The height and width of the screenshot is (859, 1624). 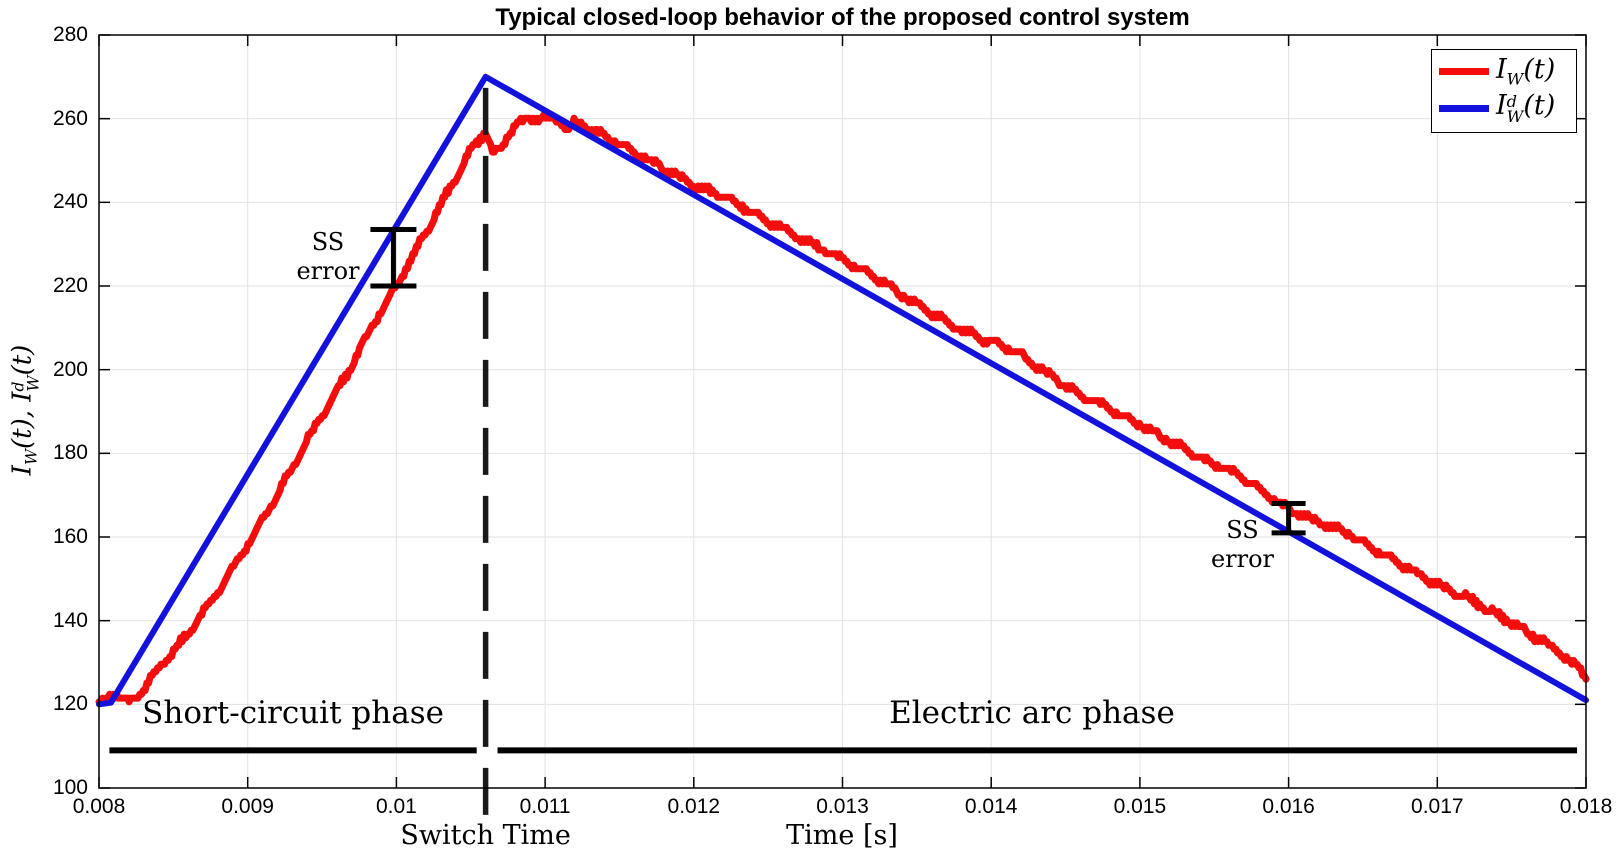 I want to click on y-tick-label: 100, so click(x=70, y=787).